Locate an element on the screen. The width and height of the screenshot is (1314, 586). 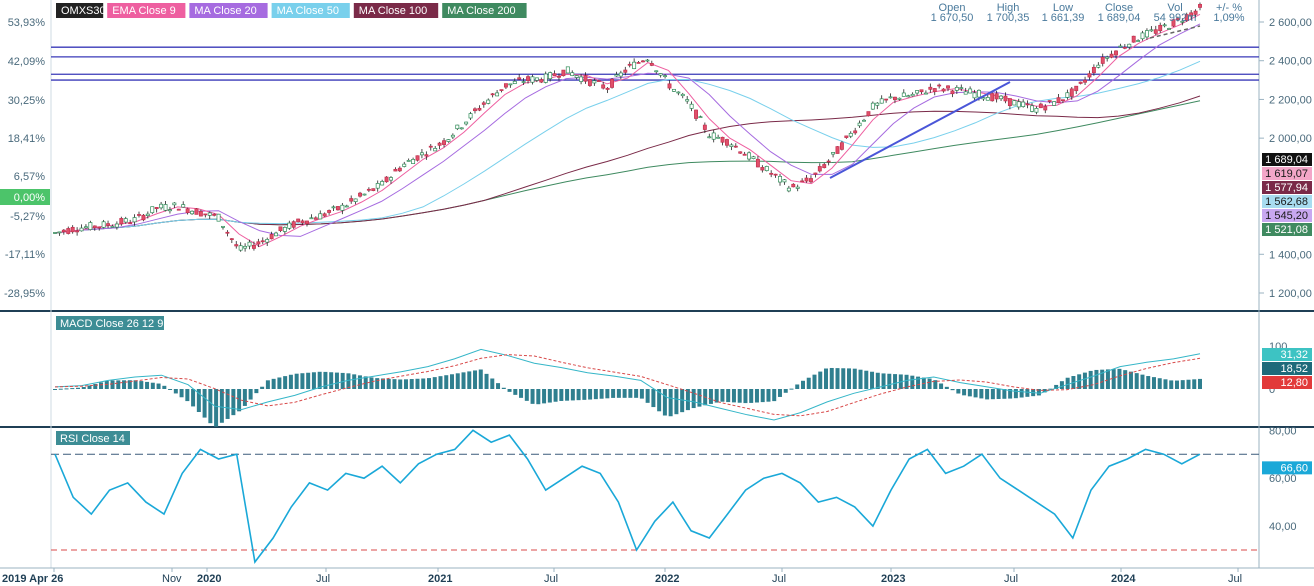
ohlc-header-value: 54 992m is located at coordinates (1175, 18).